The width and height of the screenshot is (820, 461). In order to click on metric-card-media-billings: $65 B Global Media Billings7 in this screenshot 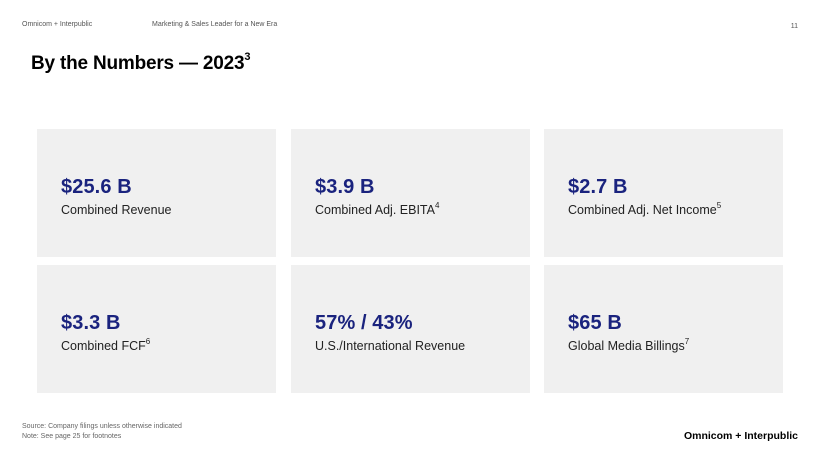, I will do `click(663, 329)`.